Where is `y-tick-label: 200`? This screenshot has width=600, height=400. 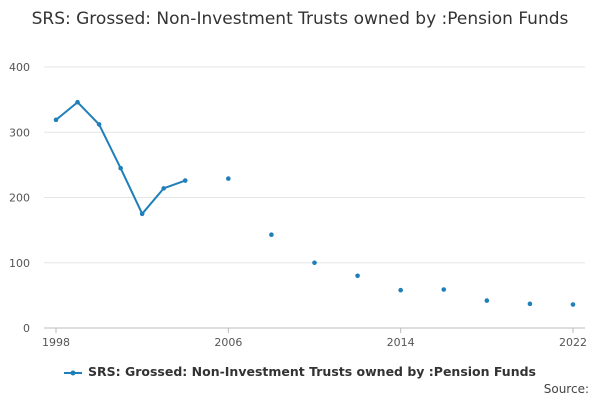
y-tick-label: 200 is located at coordinates (19, 198).